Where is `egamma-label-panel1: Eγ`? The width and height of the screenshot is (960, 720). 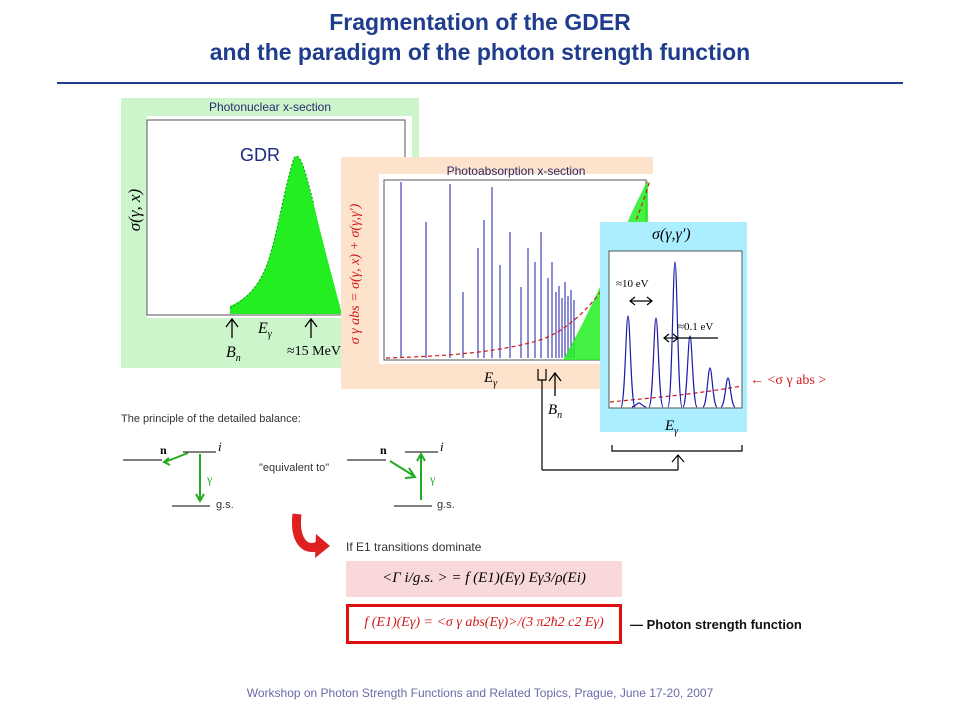
egamma-label-panel1: Eγ is located at coordinates (265, 330).